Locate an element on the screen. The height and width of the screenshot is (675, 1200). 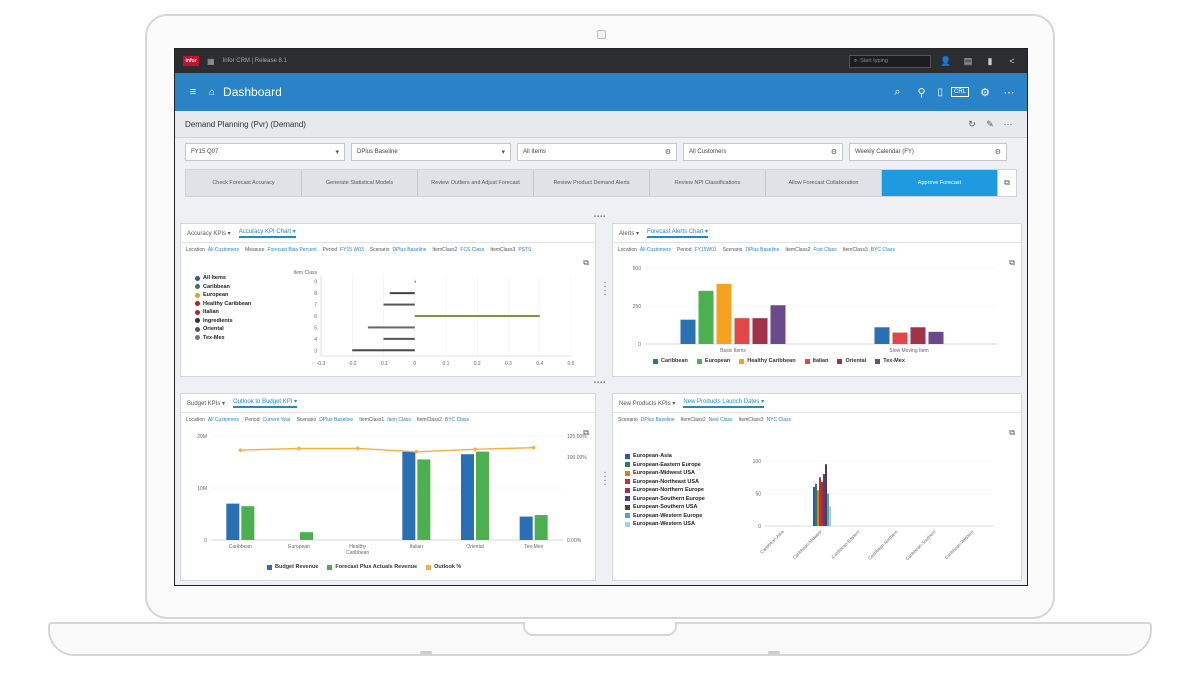
user-icon: 👤 is located at coordinates (946, 60).